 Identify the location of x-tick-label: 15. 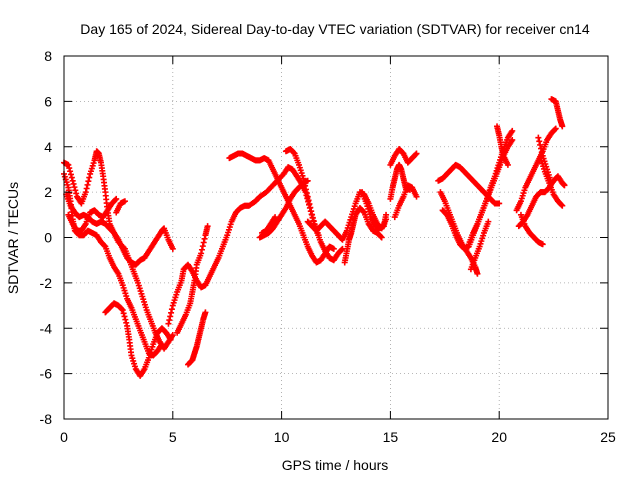
(391, 437).